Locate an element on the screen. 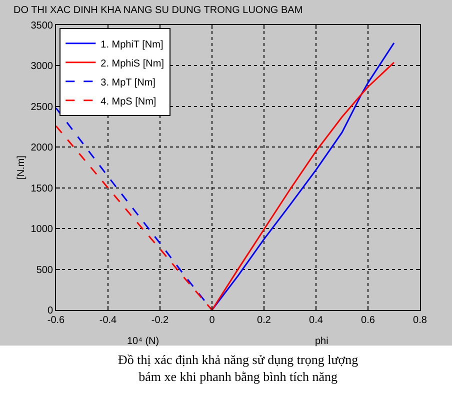 The height and width of the screenshot is (398, 452). y-tick-label: 3000 is located at coordinates (42, 66).